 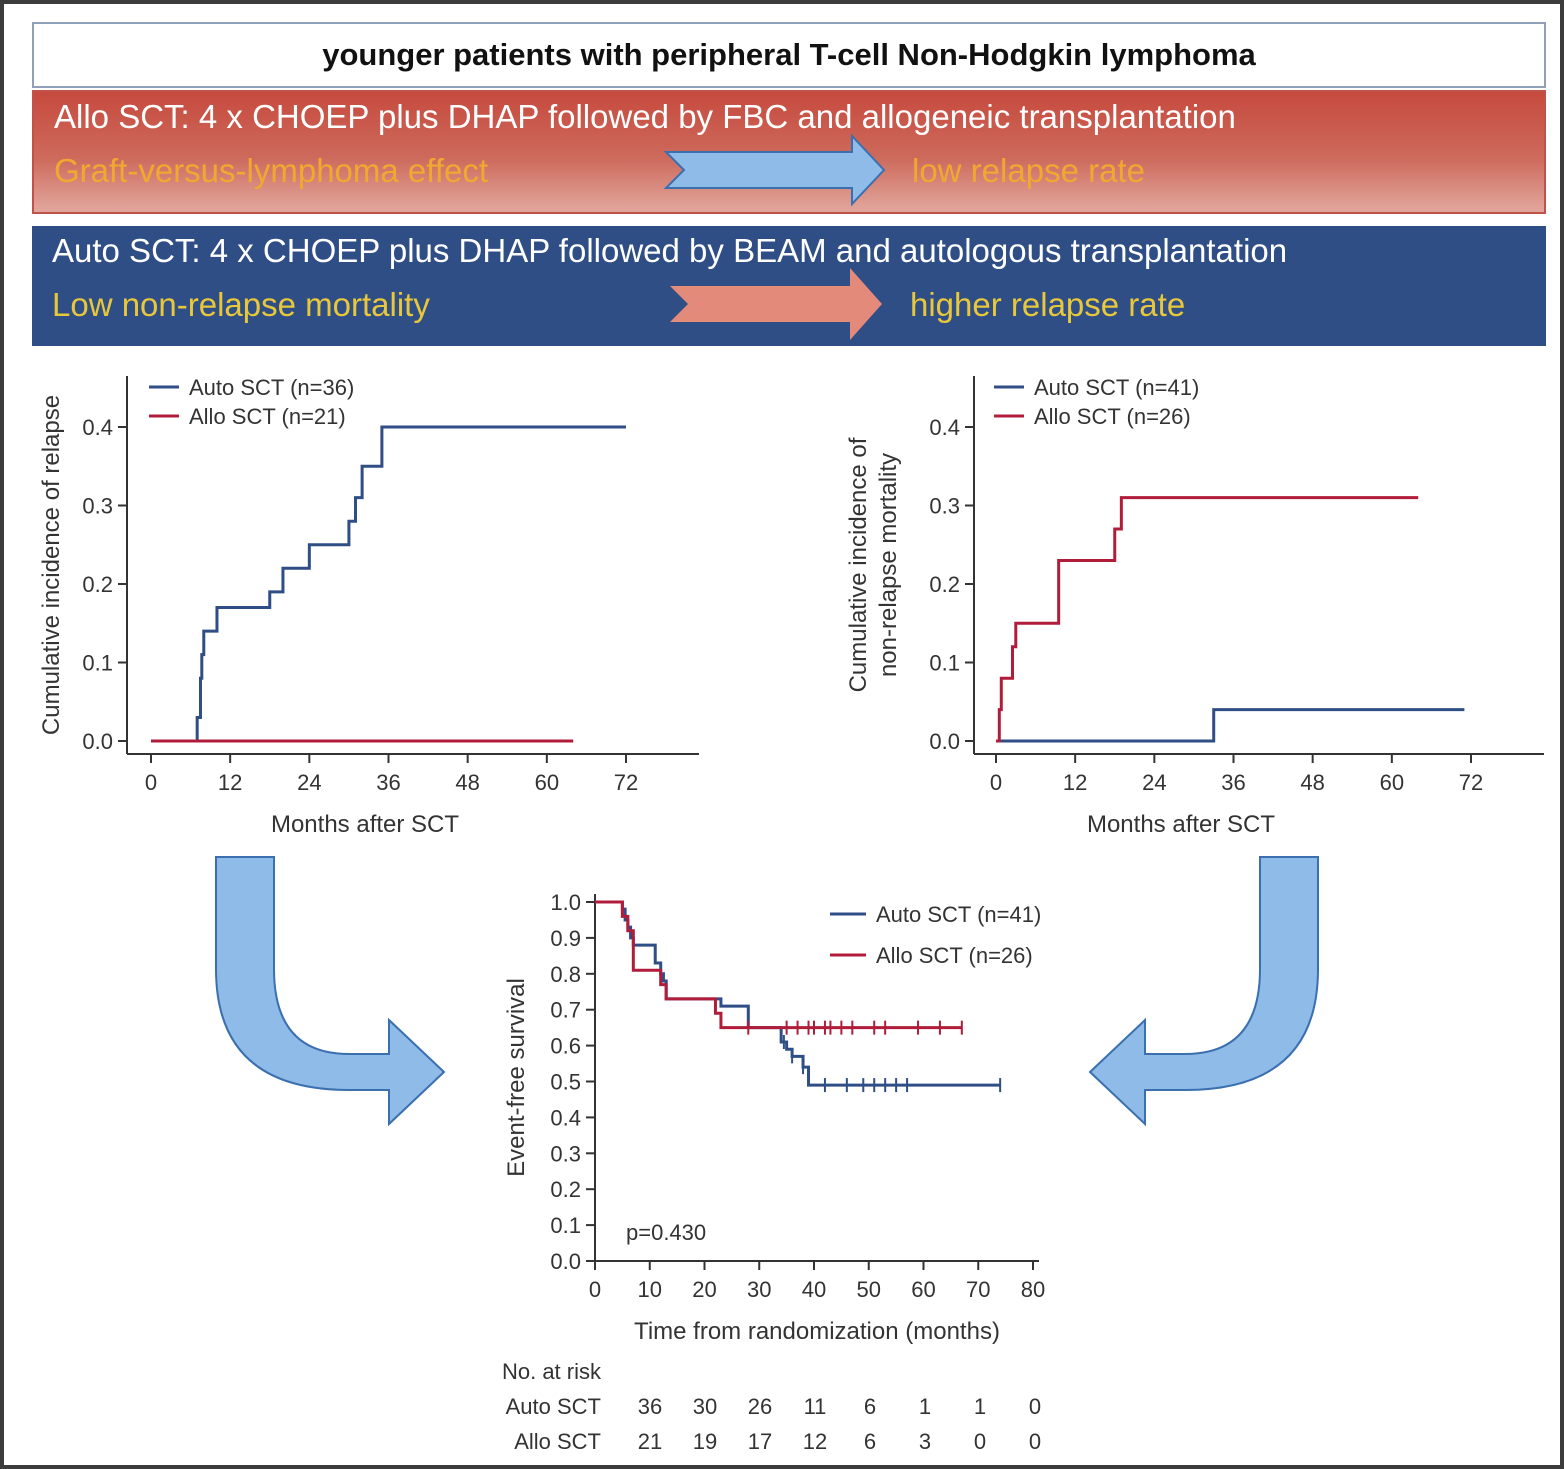 I want to click on relapse-x-tick-label: 72, so click(x=626, y=782).